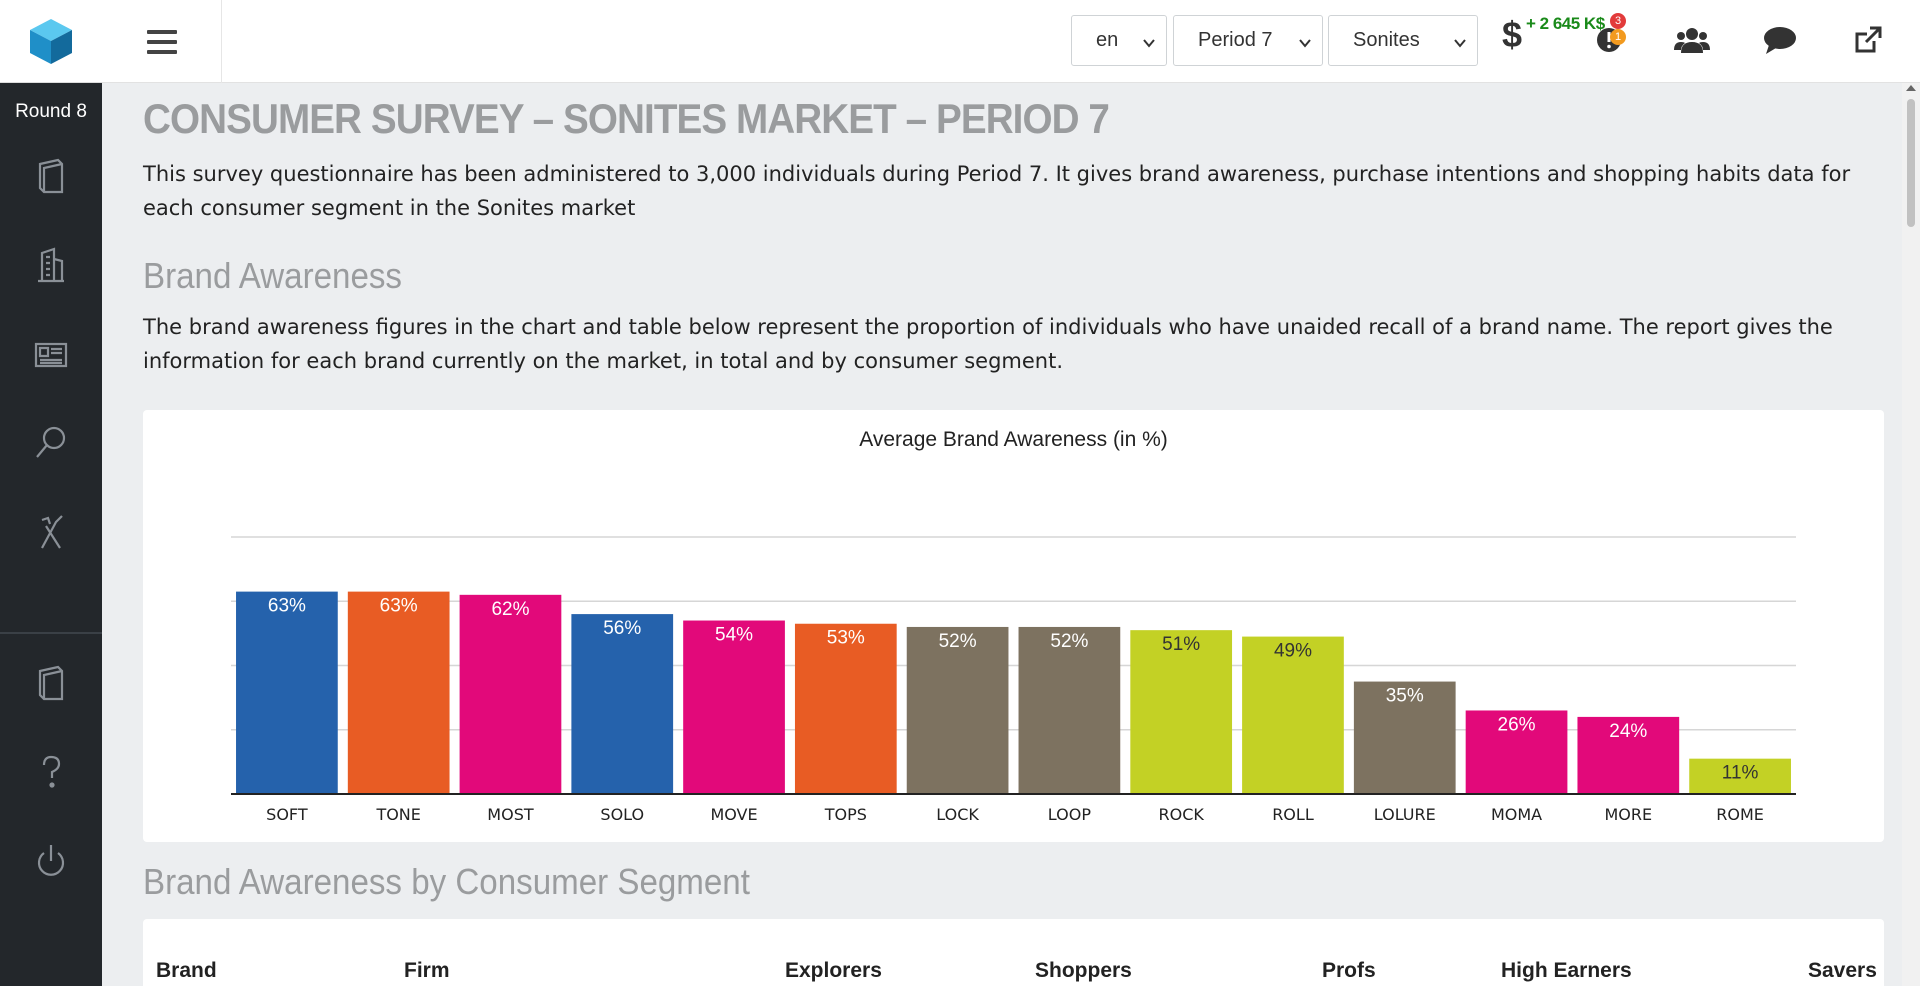 Image resolution: width=1920 pixels, height=986 pixels. I want to click on money-balance: + 2 645 K$, so click(1565, 23).